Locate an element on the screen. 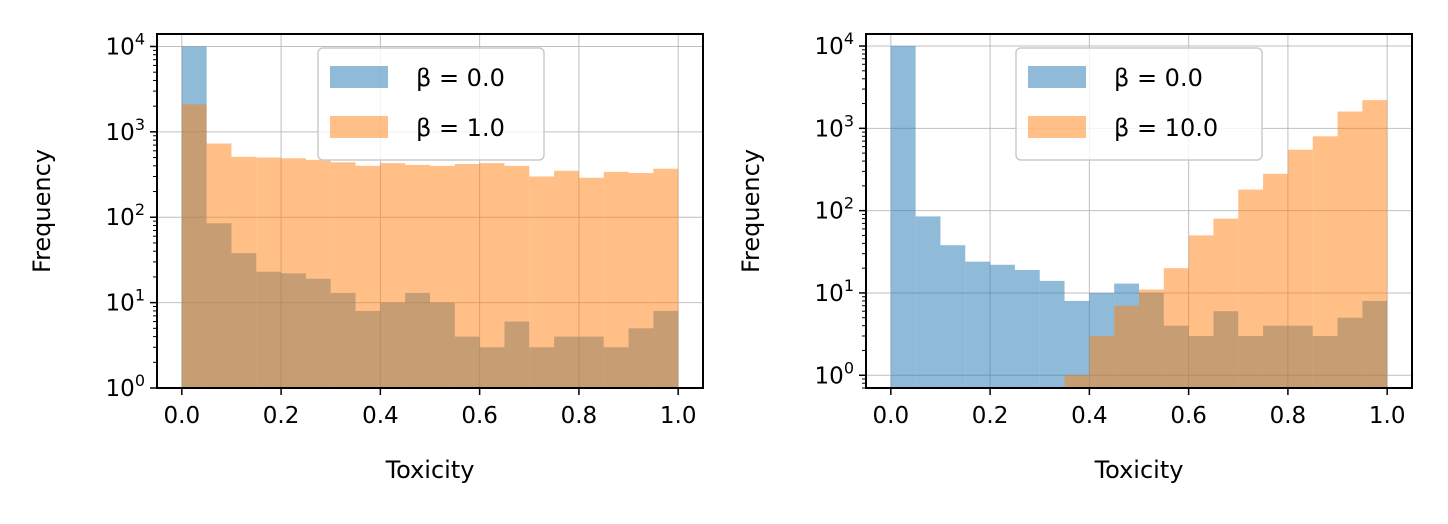 The width and height of the screenshot is (1448, 524). legend-label: β = 10.0 is located at coordinates (1166, 128).